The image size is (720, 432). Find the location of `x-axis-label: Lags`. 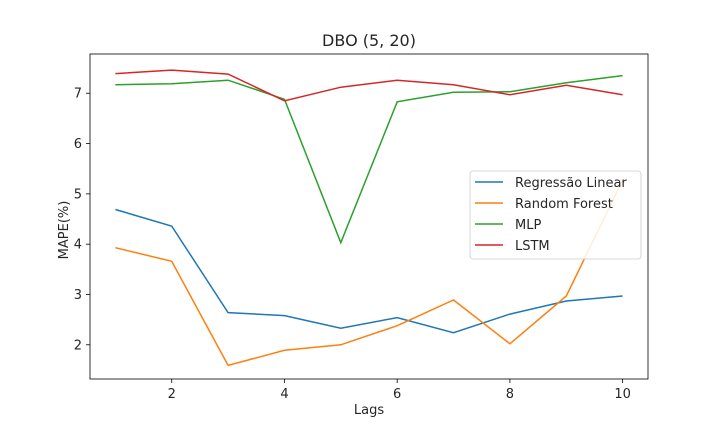

x-axis-label: Lags is located at coordinates (369, 410).